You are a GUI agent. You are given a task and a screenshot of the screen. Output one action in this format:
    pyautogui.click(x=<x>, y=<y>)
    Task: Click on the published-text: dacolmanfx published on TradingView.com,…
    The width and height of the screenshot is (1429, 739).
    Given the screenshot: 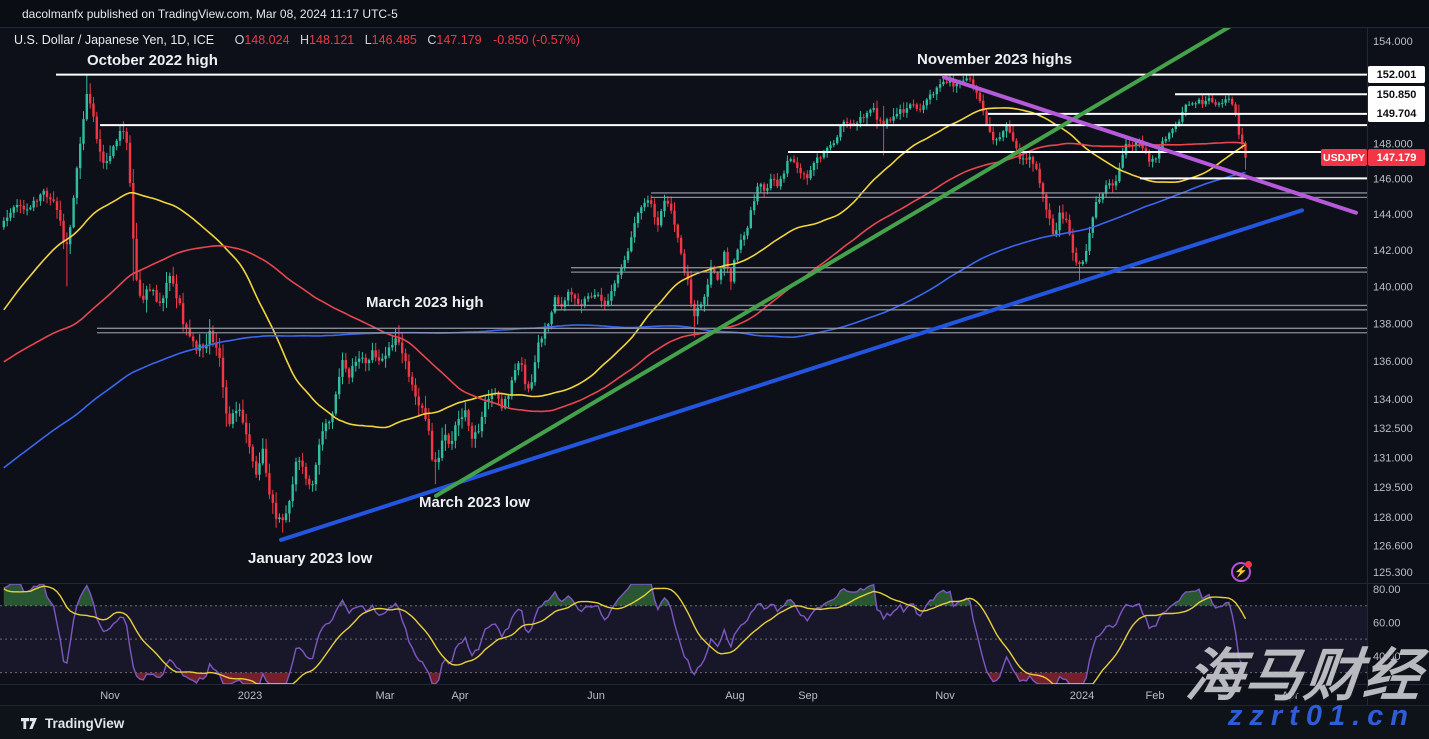 What is the action you would take?
    pyautogui.click(x=210, y=13)
    